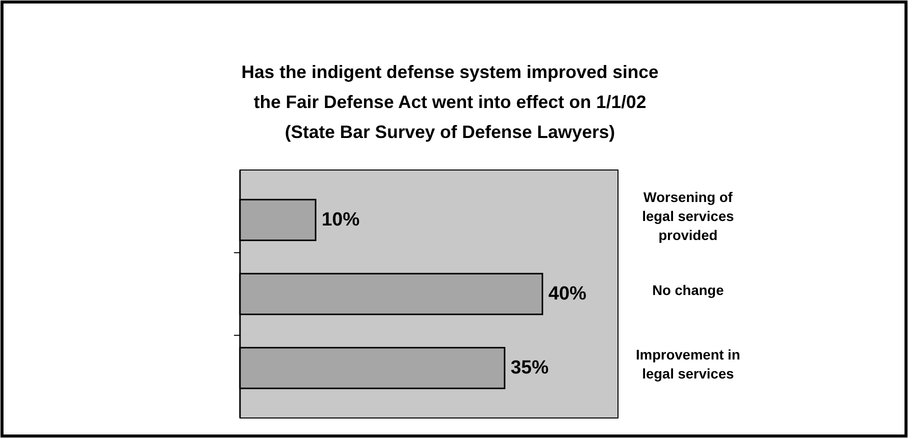 The image size is (908, 438). I want to click on y-tick-label: Worsening of legal services provided, so click(688, 215).